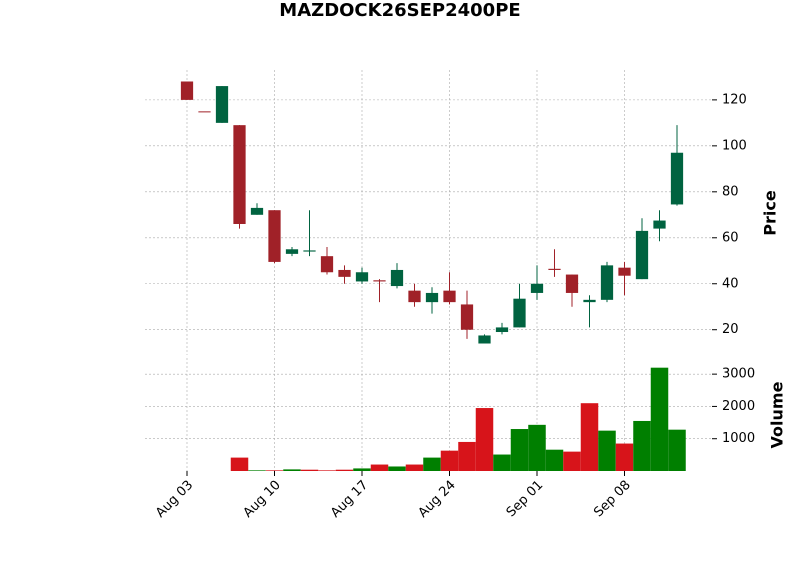 The image size is (800, 579). I want to click on x-tick-label: Aug 24, so click(437, 499).